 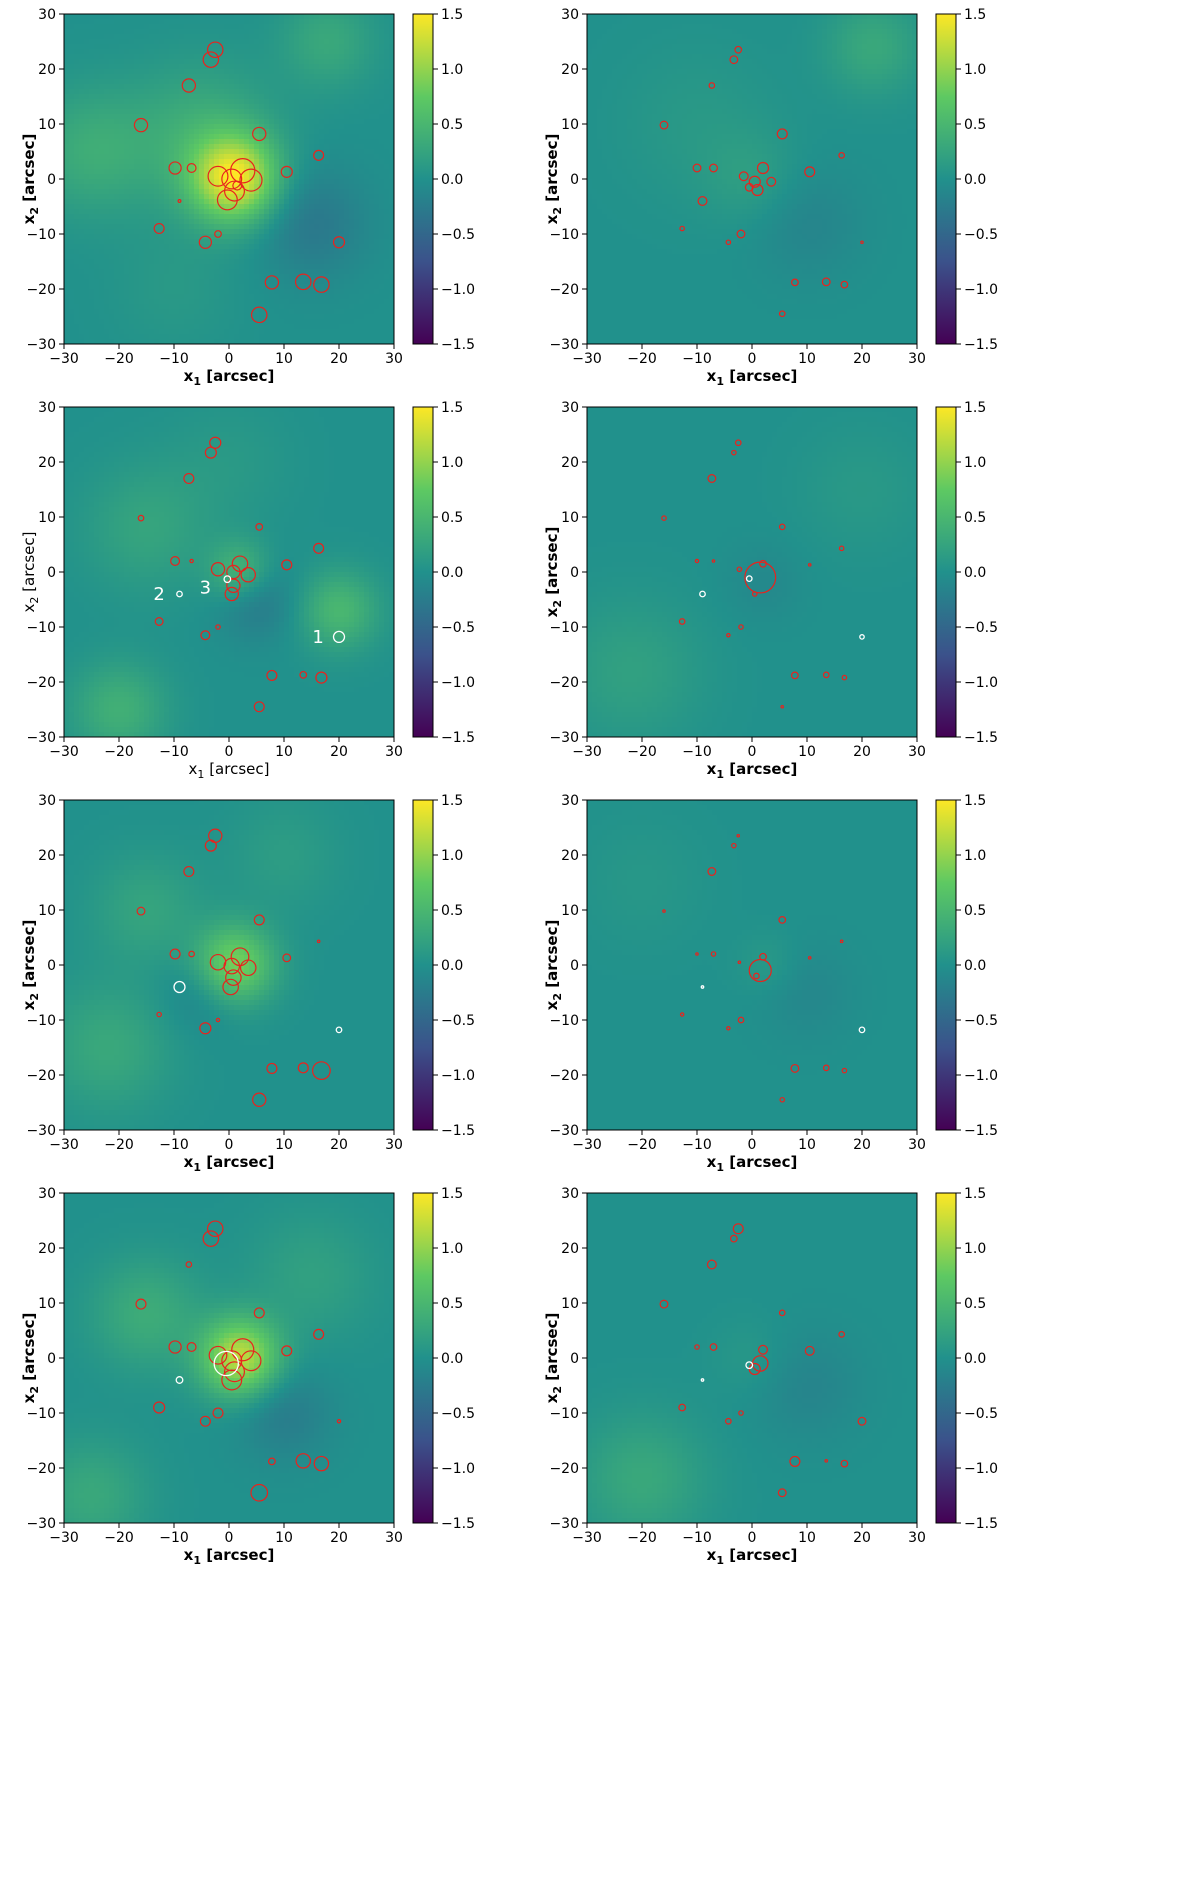 What do you see at coordinates (119, 359) in the screenshot?
I see `x-tick-label: −20` at bounding box center [119, 359].